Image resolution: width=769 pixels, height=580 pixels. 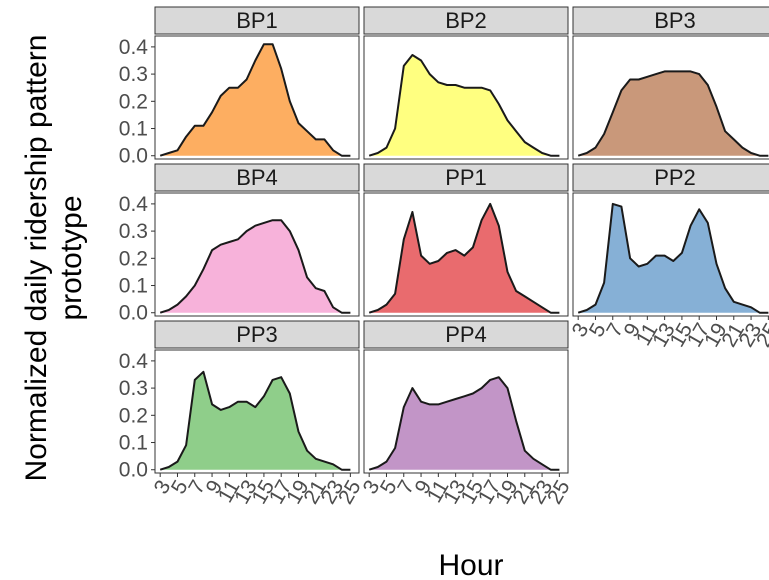 I want to click on facet-label: BP1, so click(x=257, y=20).